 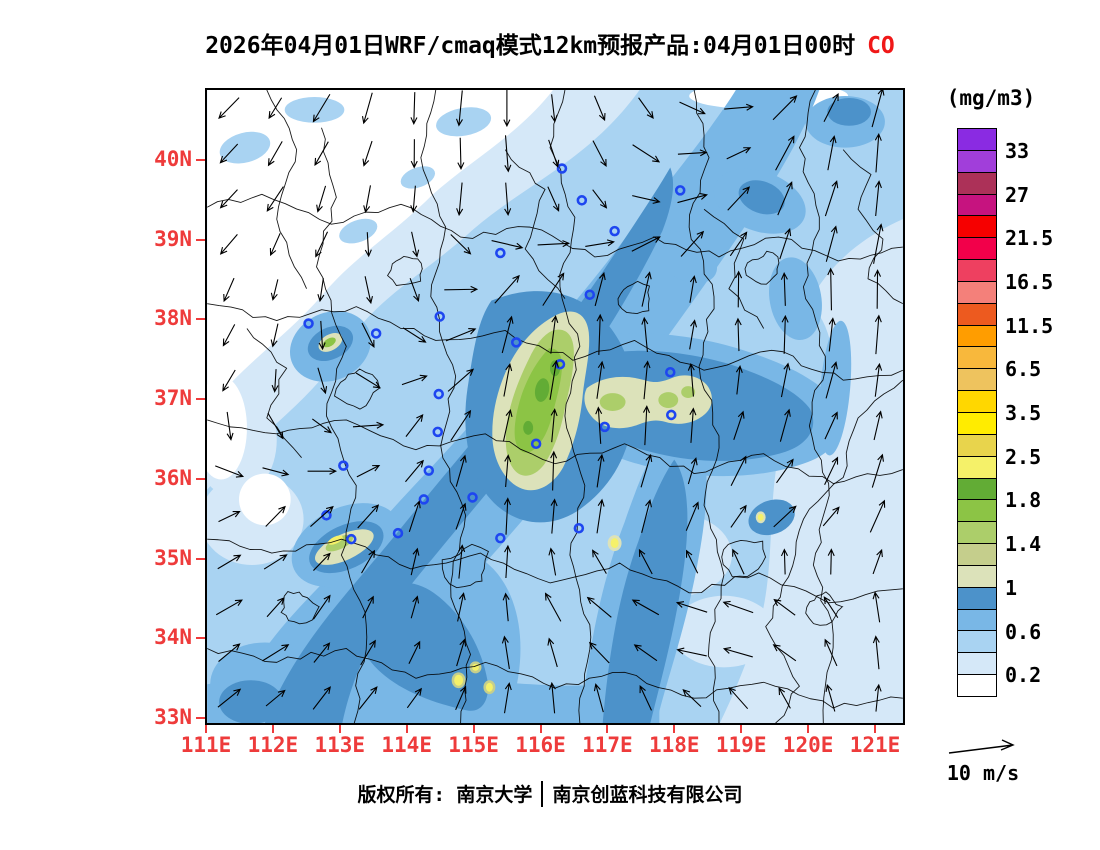 I want to click on wind-reference-label: 10 m/s, so click(x=983, y=773).